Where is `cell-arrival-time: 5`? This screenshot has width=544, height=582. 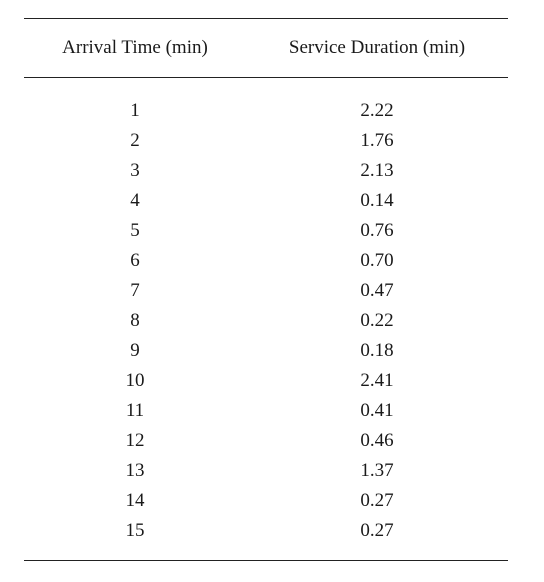
cell-arrival-time: 5 is located at coordinates (135, 230).